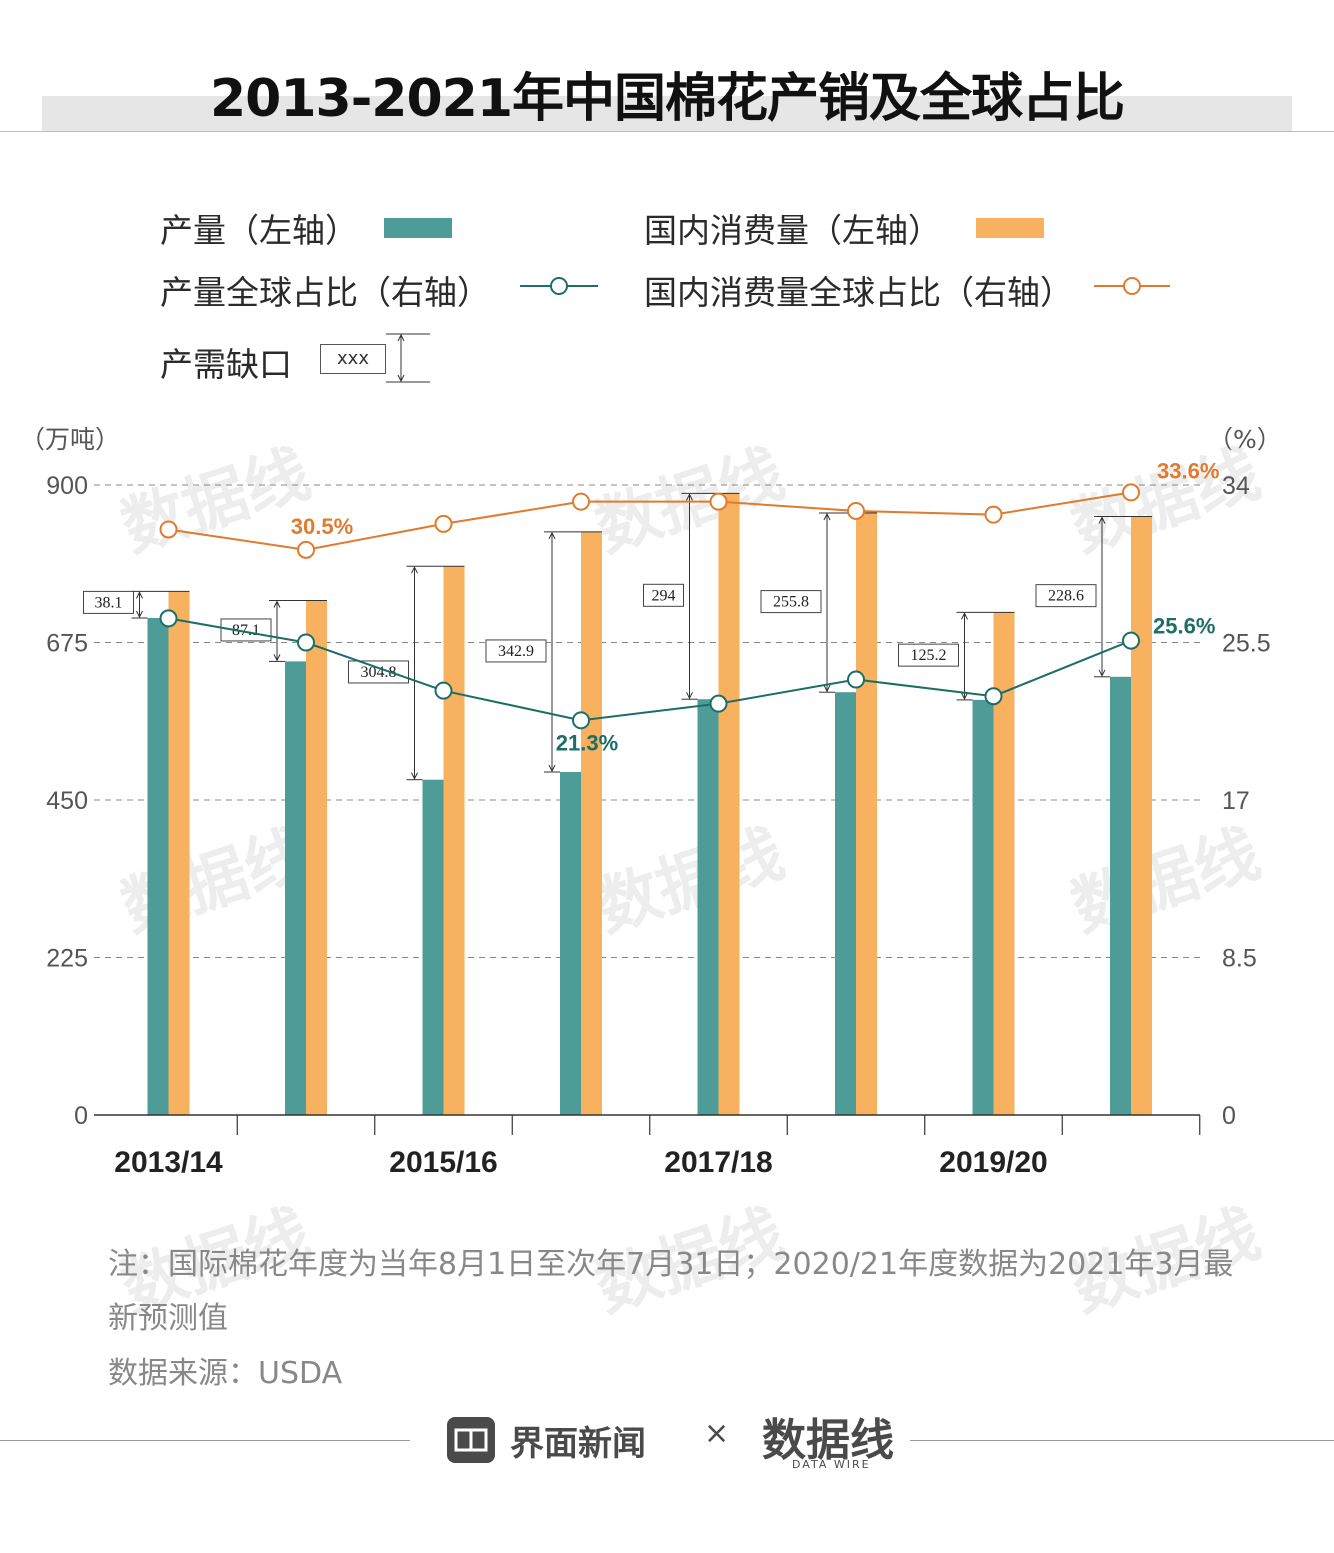 Image resolution: width=1334 pixels, height=1553 pixels. I want to click on legend-consumption-swatch, so click(1010, 228).